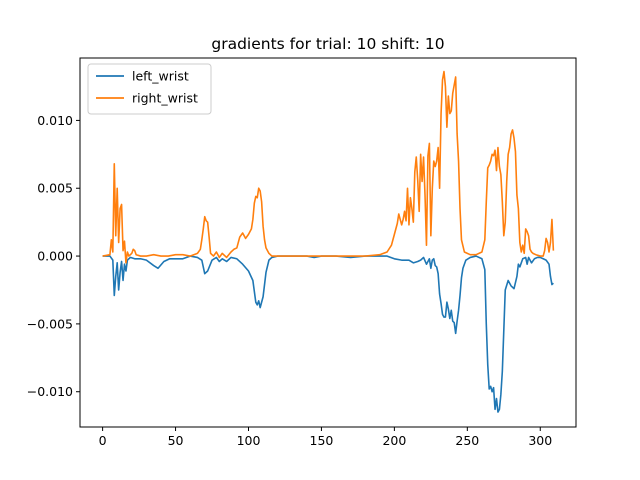  What do you see at coordinates (55, 188) in the screenshot?
I see `y-tick-label: 0.005` at bounding box center [55, 188].